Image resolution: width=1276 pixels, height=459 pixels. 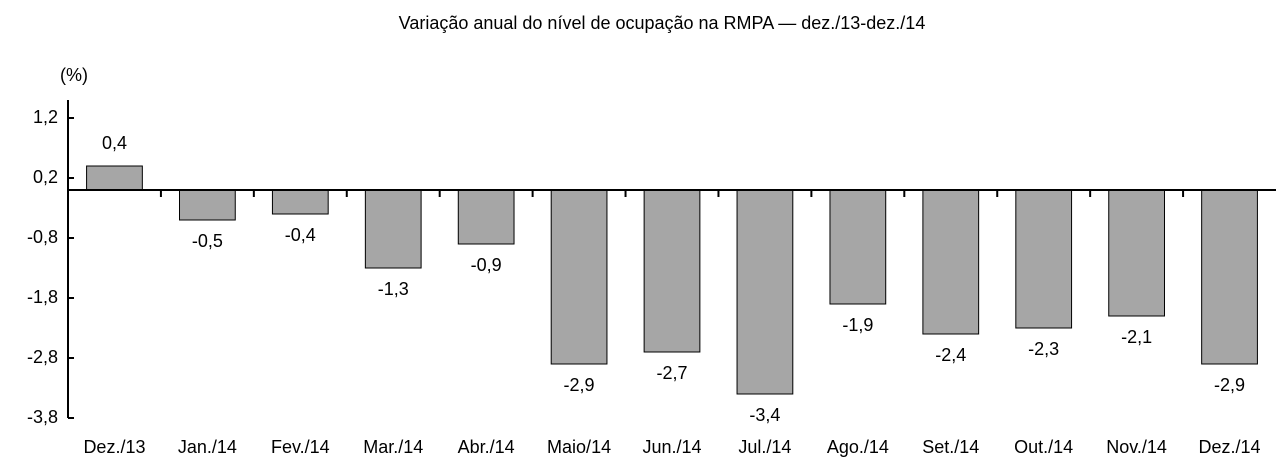 I want to click on y-tick-label: 0,2, so click(x=45, y=177).